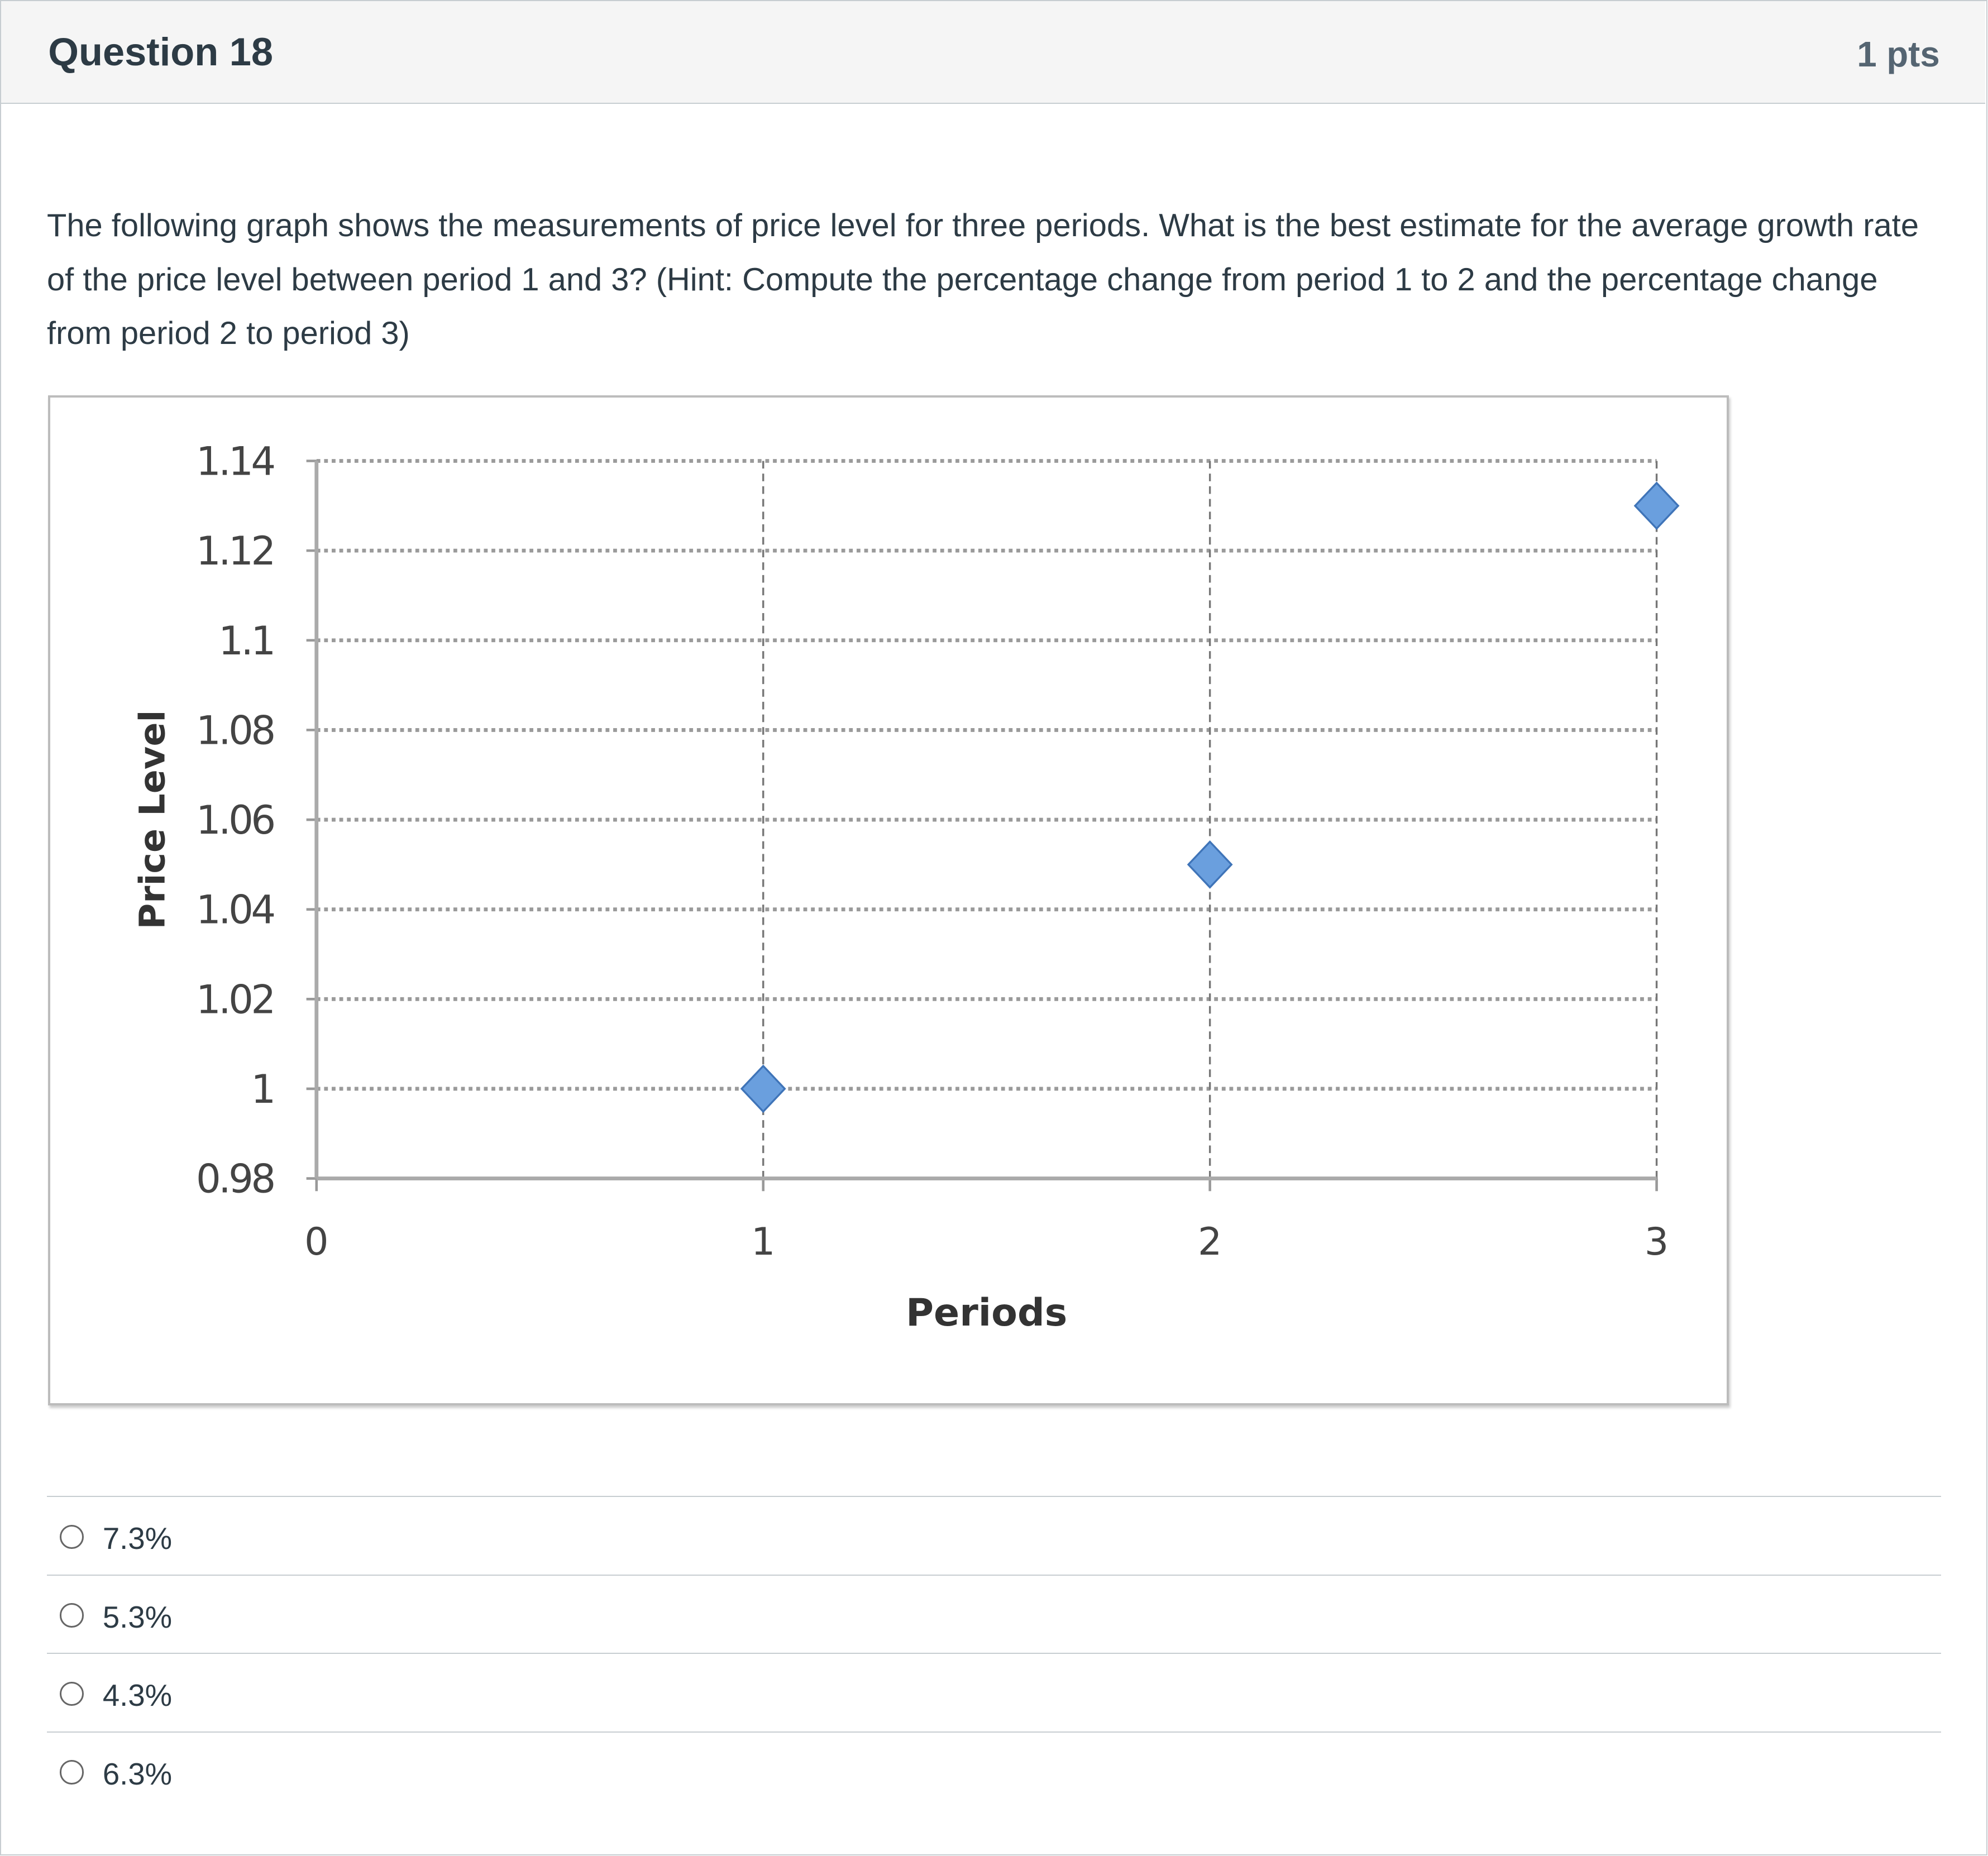 The height and width of the screenshot is (1856, 1988). I want to click on y-tick-label: 1.02, so click(235, 1000).